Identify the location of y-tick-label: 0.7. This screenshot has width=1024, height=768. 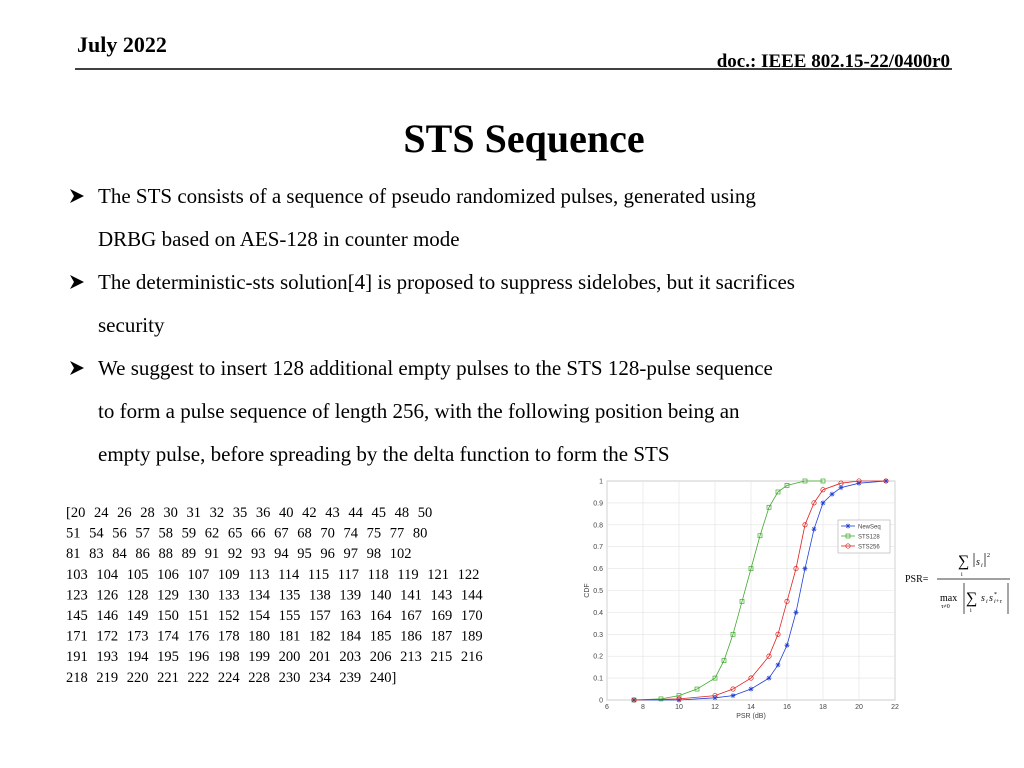
(598, 547).